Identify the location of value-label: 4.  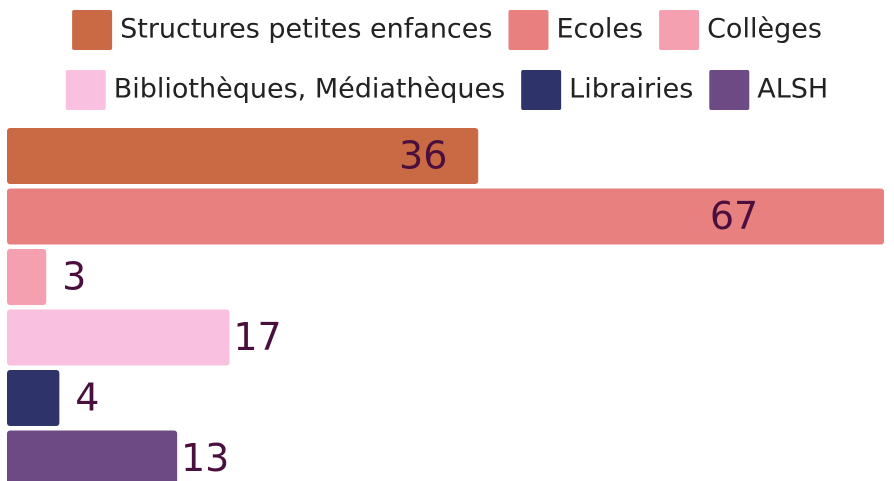
(87, 398).